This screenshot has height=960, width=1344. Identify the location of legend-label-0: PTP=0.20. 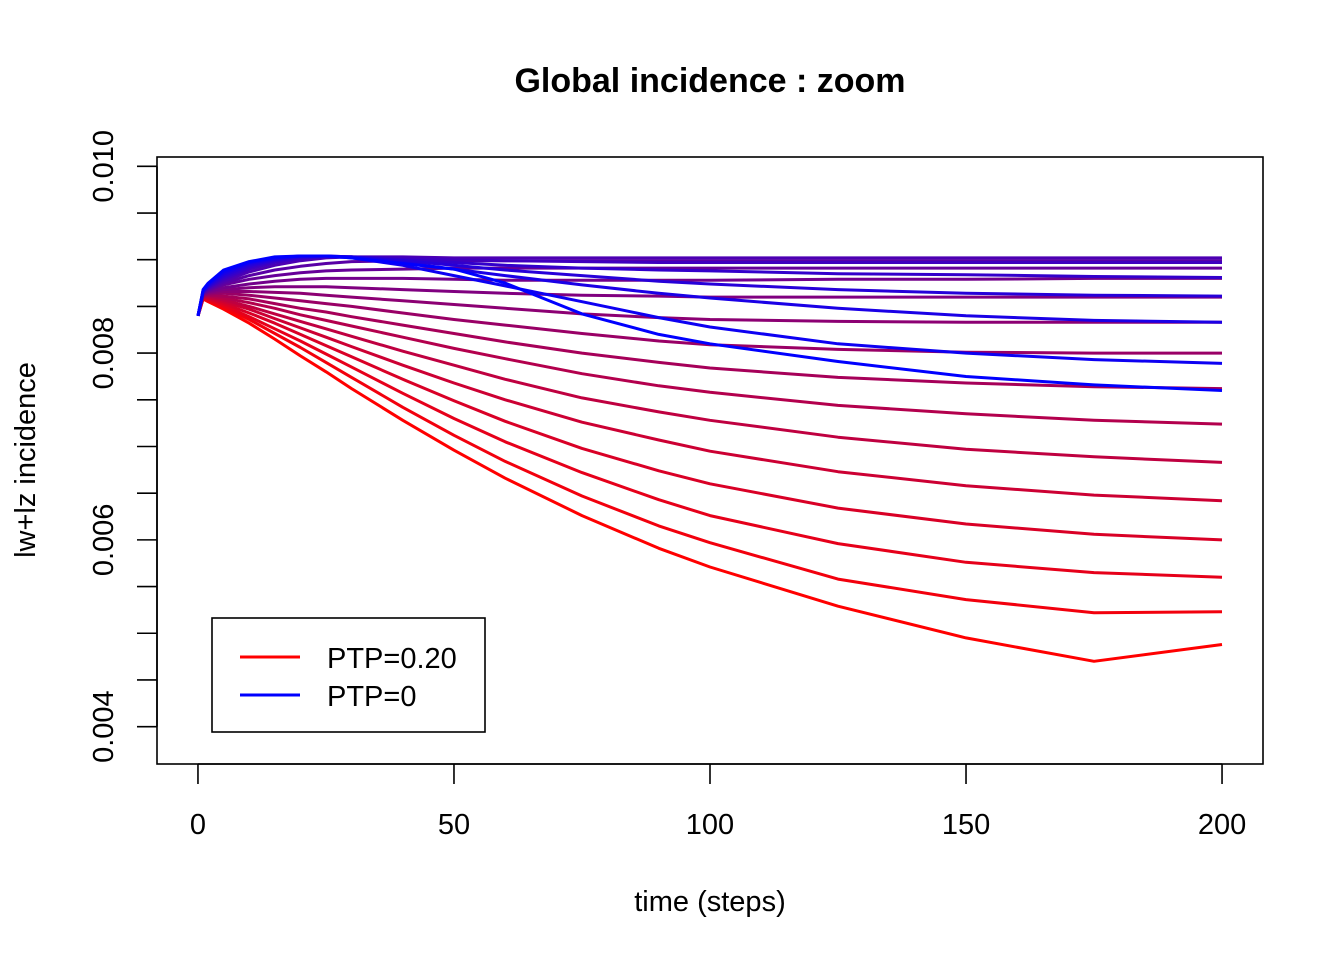
(392, 659).